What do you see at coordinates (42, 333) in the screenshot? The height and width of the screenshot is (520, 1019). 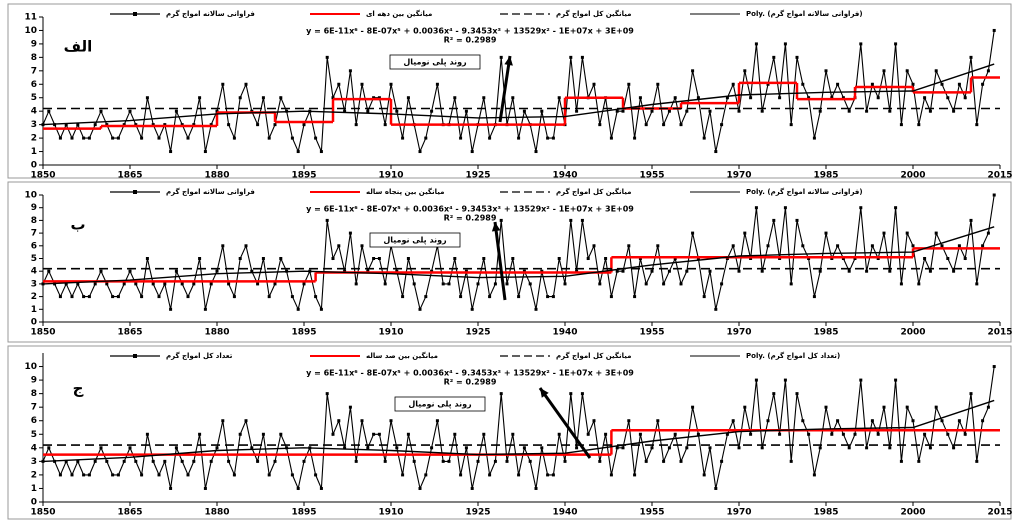 I see `x-tick-label: 1850` at bounding box center [42, 333].